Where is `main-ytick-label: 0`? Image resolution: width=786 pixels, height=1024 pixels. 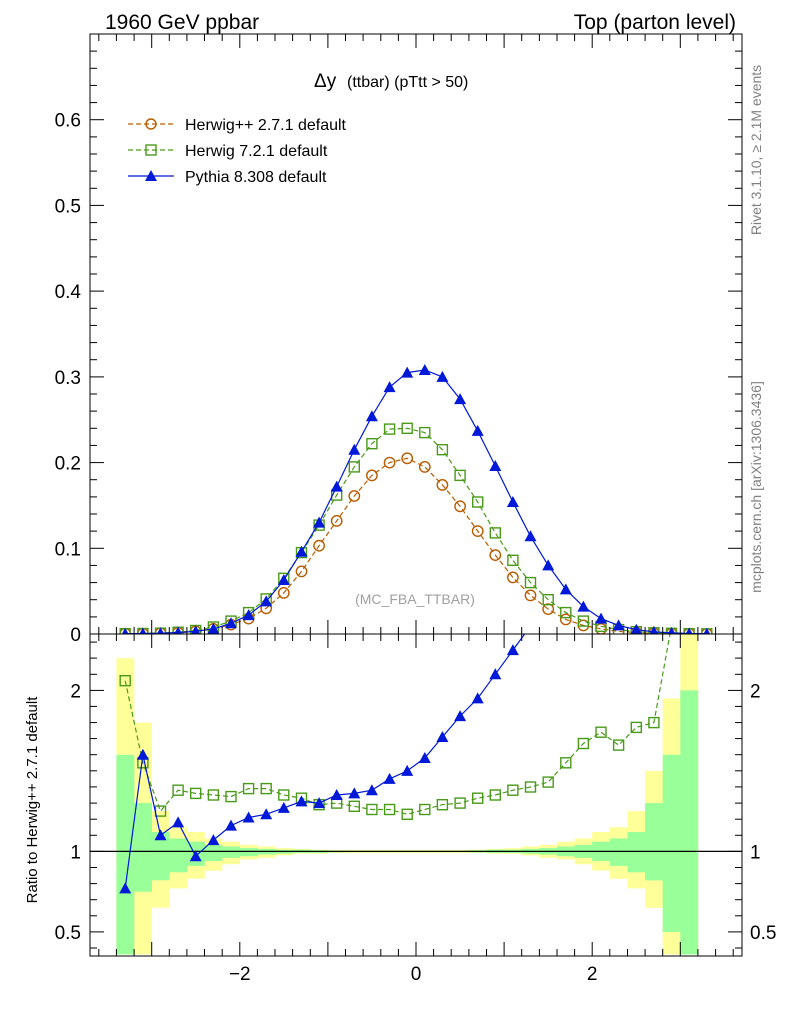
main-ytick-label: 0 is located at coordinates (75, 635).